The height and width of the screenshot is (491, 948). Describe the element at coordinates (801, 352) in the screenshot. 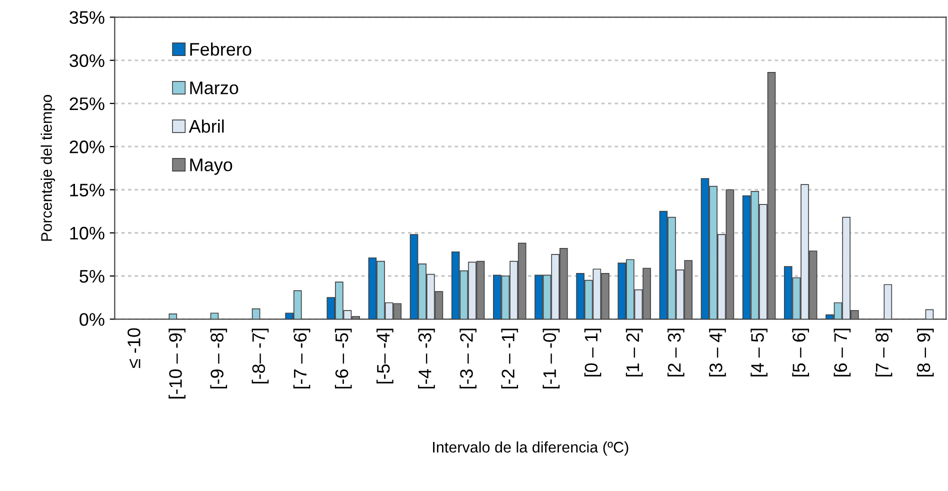

I see `x-tick-label: [5 – 6]` at that location.